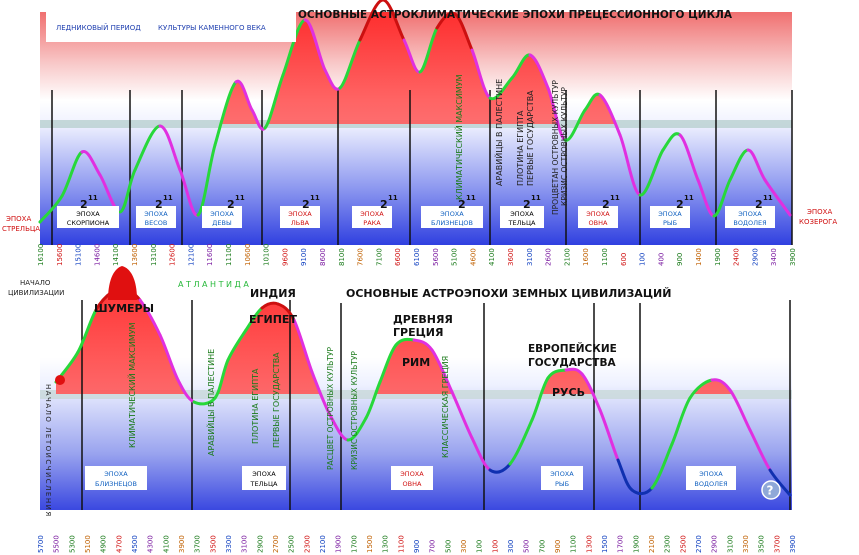 Image resolution: width=859 pixels, height=555 pixels. What do you see at coordinates (151, 544) in the screenshot?
I see `tick-label: 4300` at bounding box center [151, 544].